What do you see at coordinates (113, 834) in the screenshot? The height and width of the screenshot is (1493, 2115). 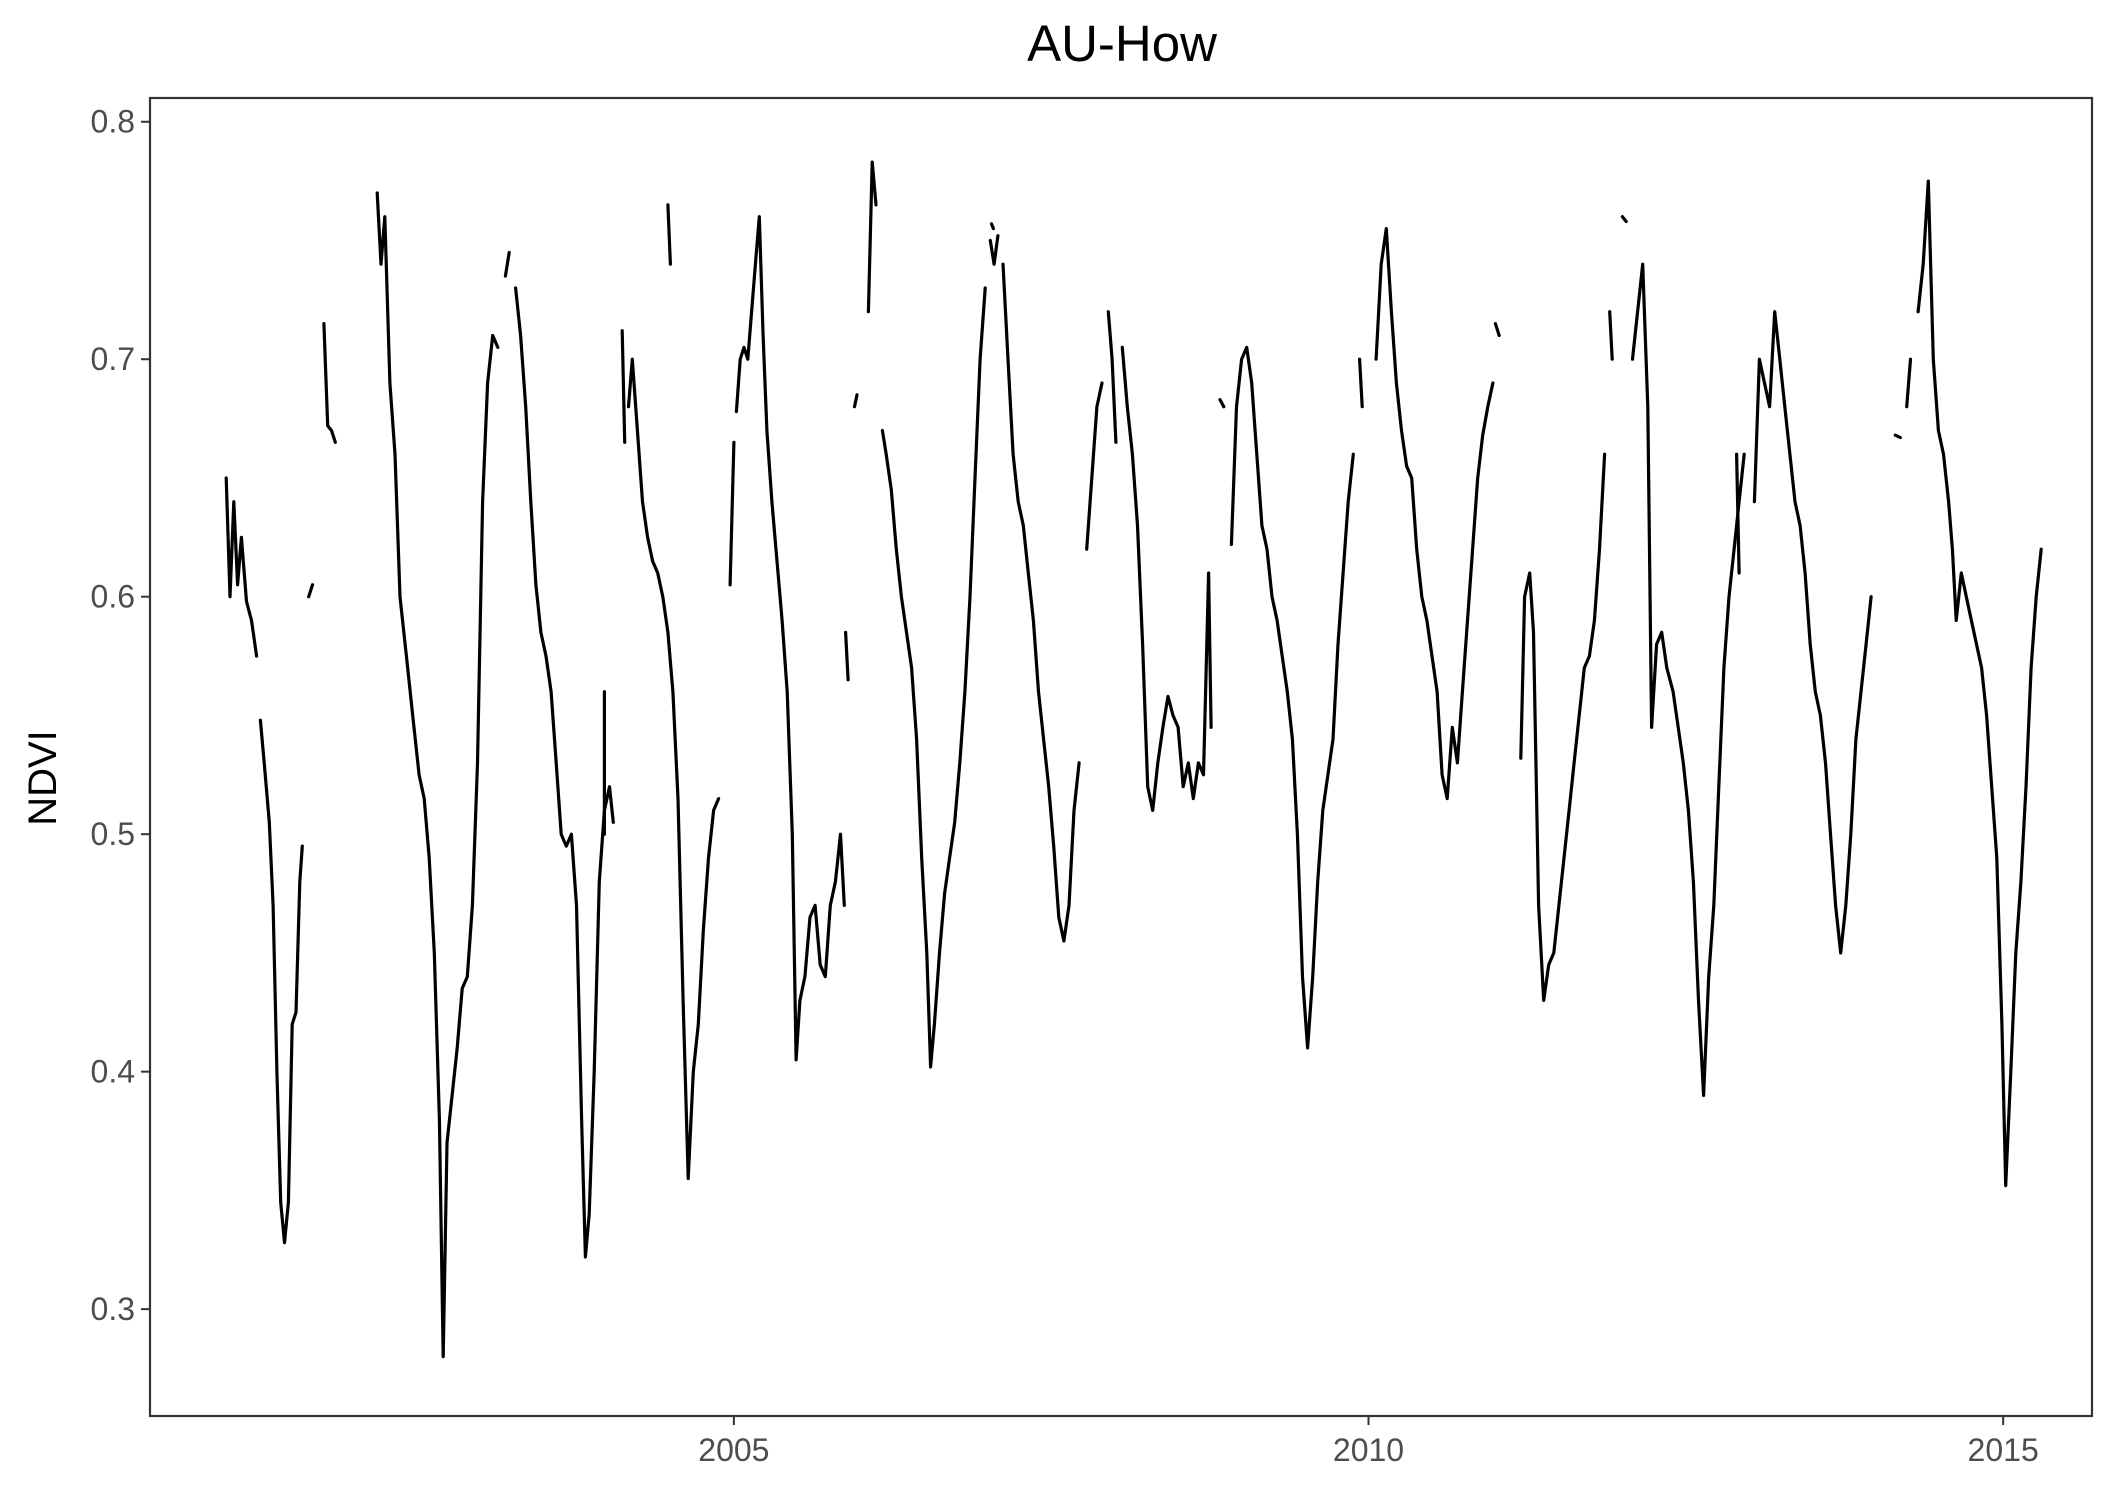 I see `y-tick-label: 0.5` at bounding box center [113, 834].